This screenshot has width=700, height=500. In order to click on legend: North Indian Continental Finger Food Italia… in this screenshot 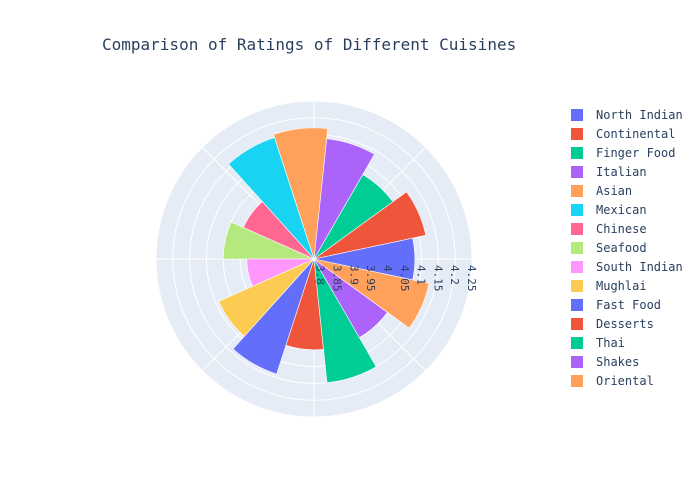, I will do `click(627, 248)`.